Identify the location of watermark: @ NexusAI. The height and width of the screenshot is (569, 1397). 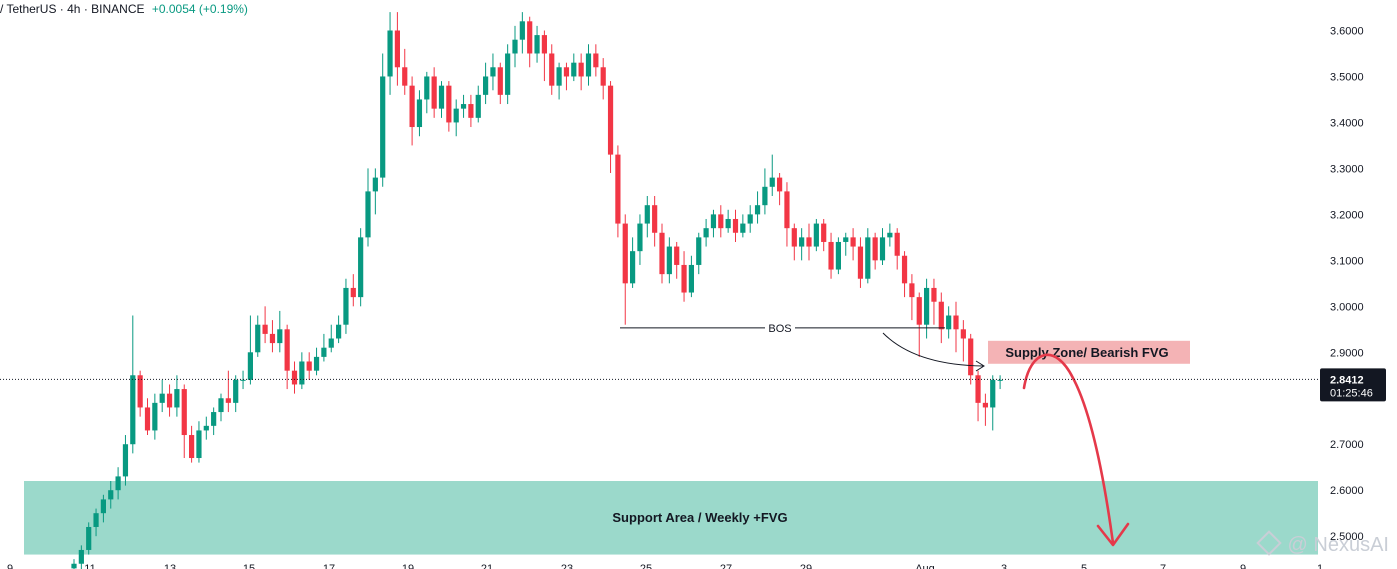
(1322, 543).